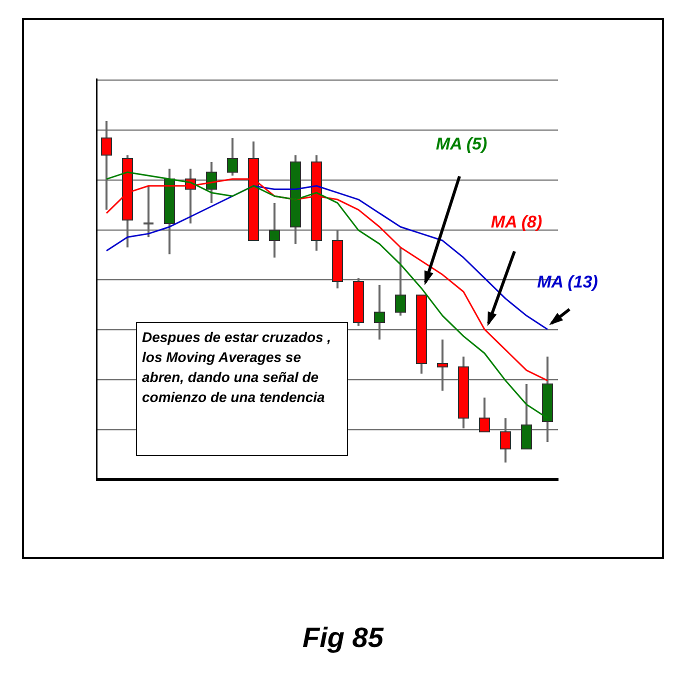  I want to click on candlestick, so click(148, 211).